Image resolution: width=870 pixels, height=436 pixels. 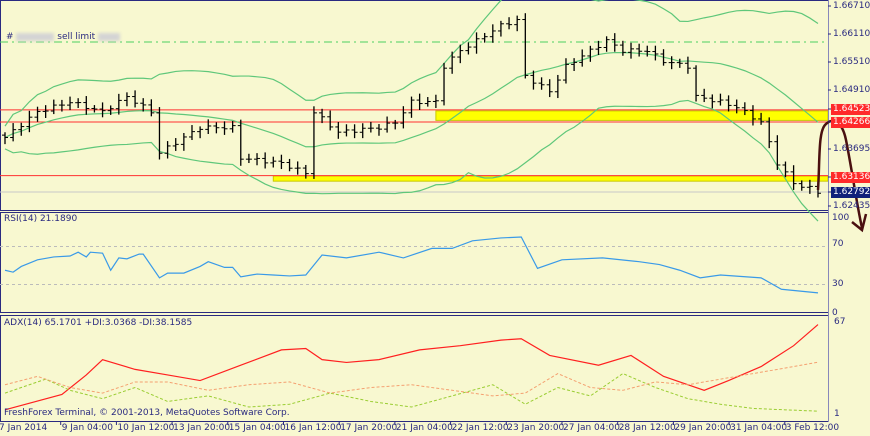 What do you see at coordinates (835, 313) in the screenshot?
I see `rsi-axis-label: 0` at bounding box center [835, 313].